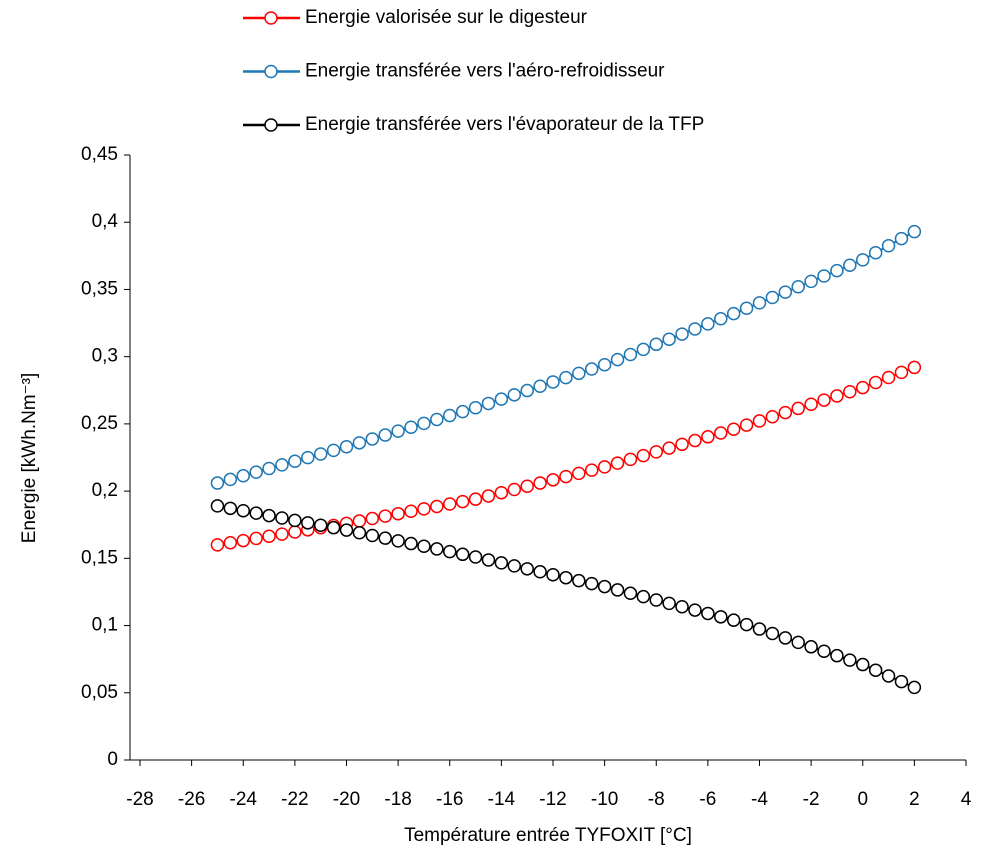 Image resolution: width=982 pixels, height=861 pixels. What do you see at coordinates (294, 799) in the screenshot?
I see `x-tick-label: -22` at bounding box center [294, 799].